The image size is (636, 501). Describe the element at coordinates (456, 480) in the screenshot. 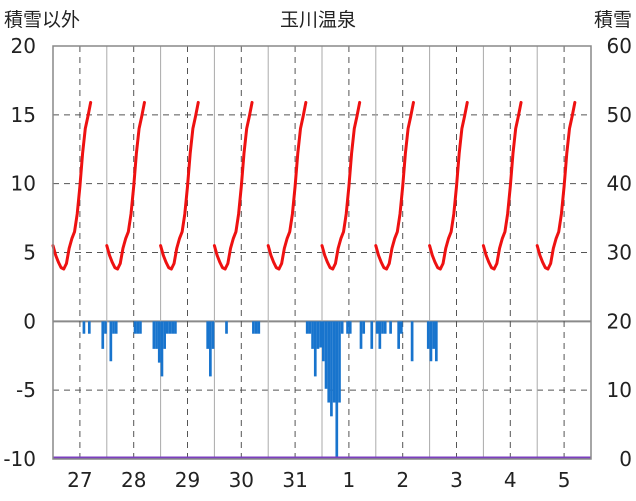

I see `x-tick-label: 3` at that location.